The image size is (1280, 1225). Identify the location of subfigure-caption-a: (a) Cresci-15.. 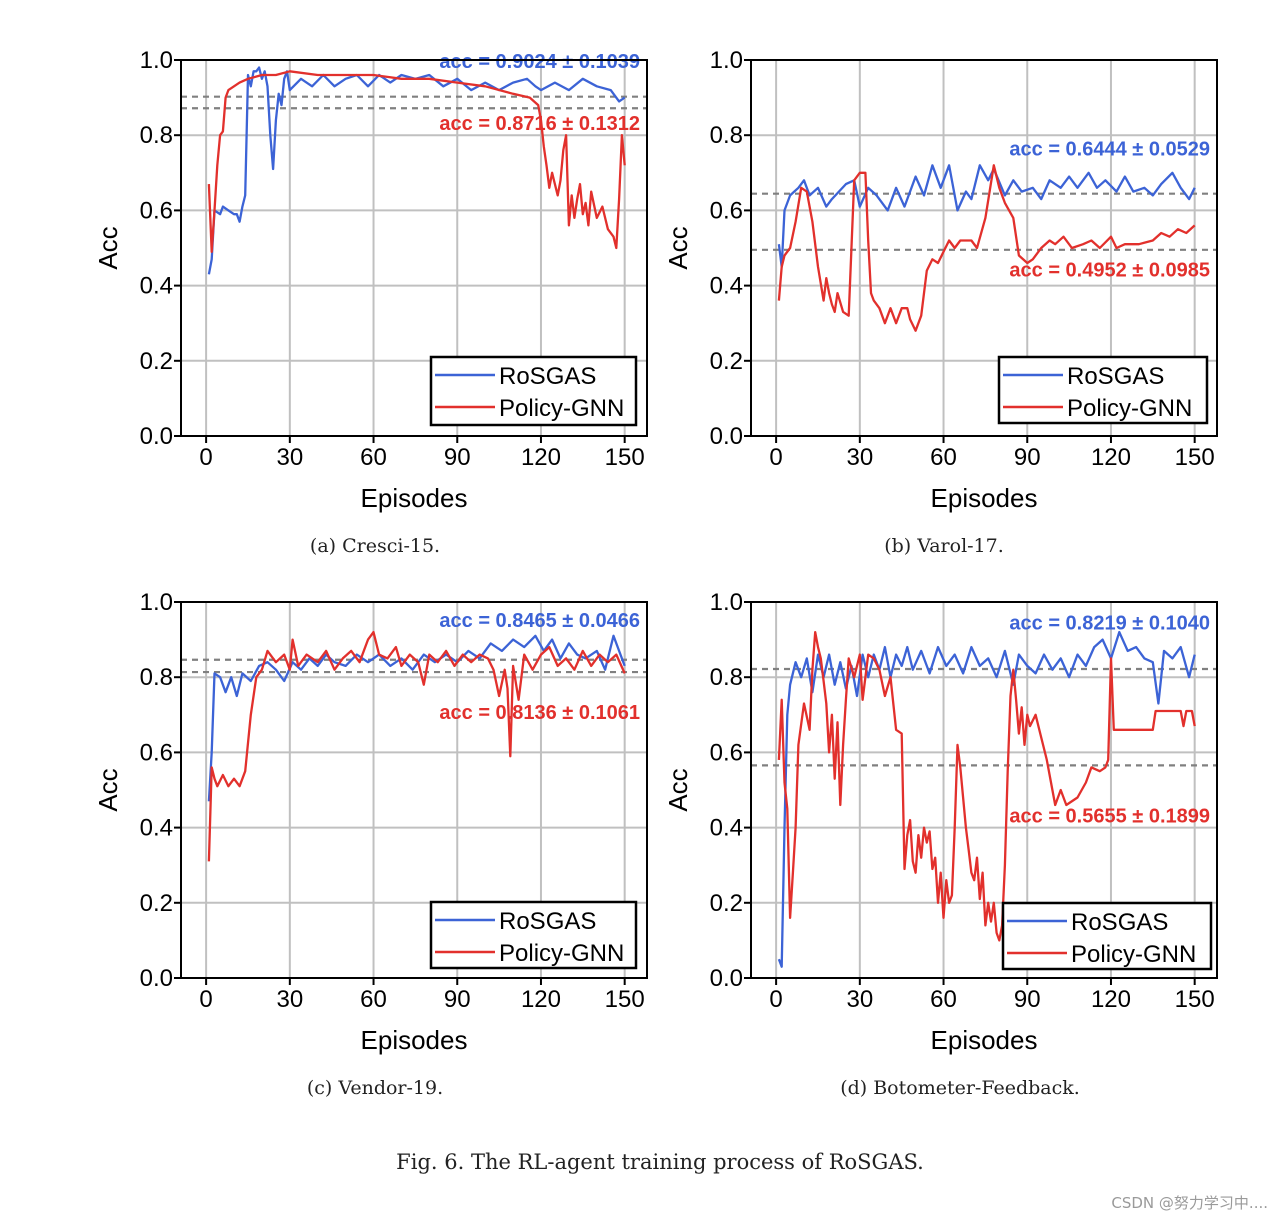
(375, 546).